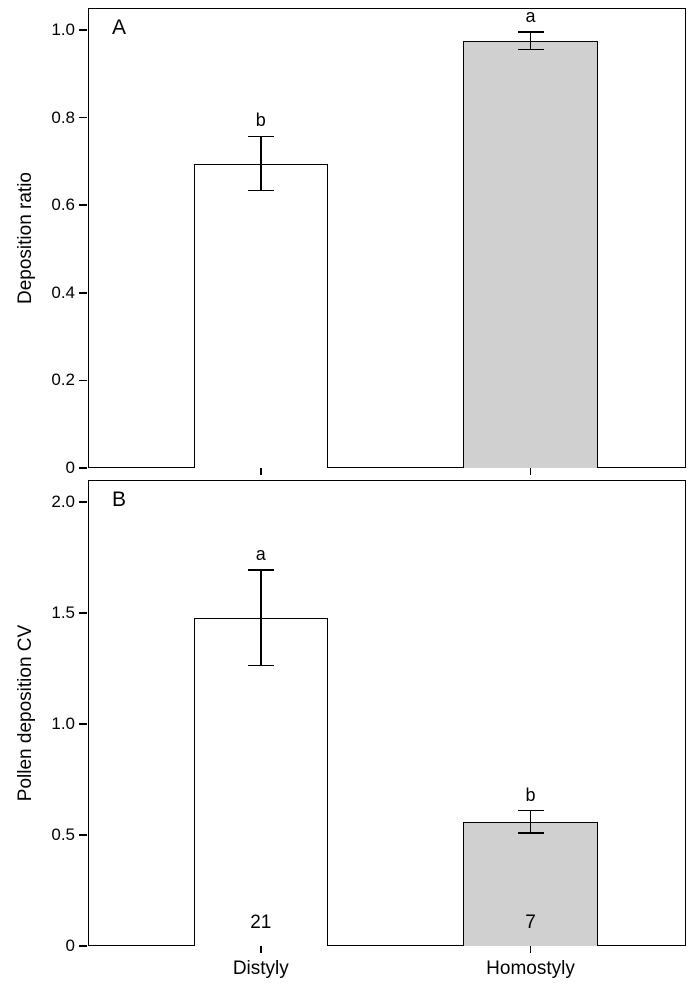 The image size is (700, 983). Describe the element at coordinates (63, 205) in the screenshot. I see `y-tick-label: 0.6` at that location.